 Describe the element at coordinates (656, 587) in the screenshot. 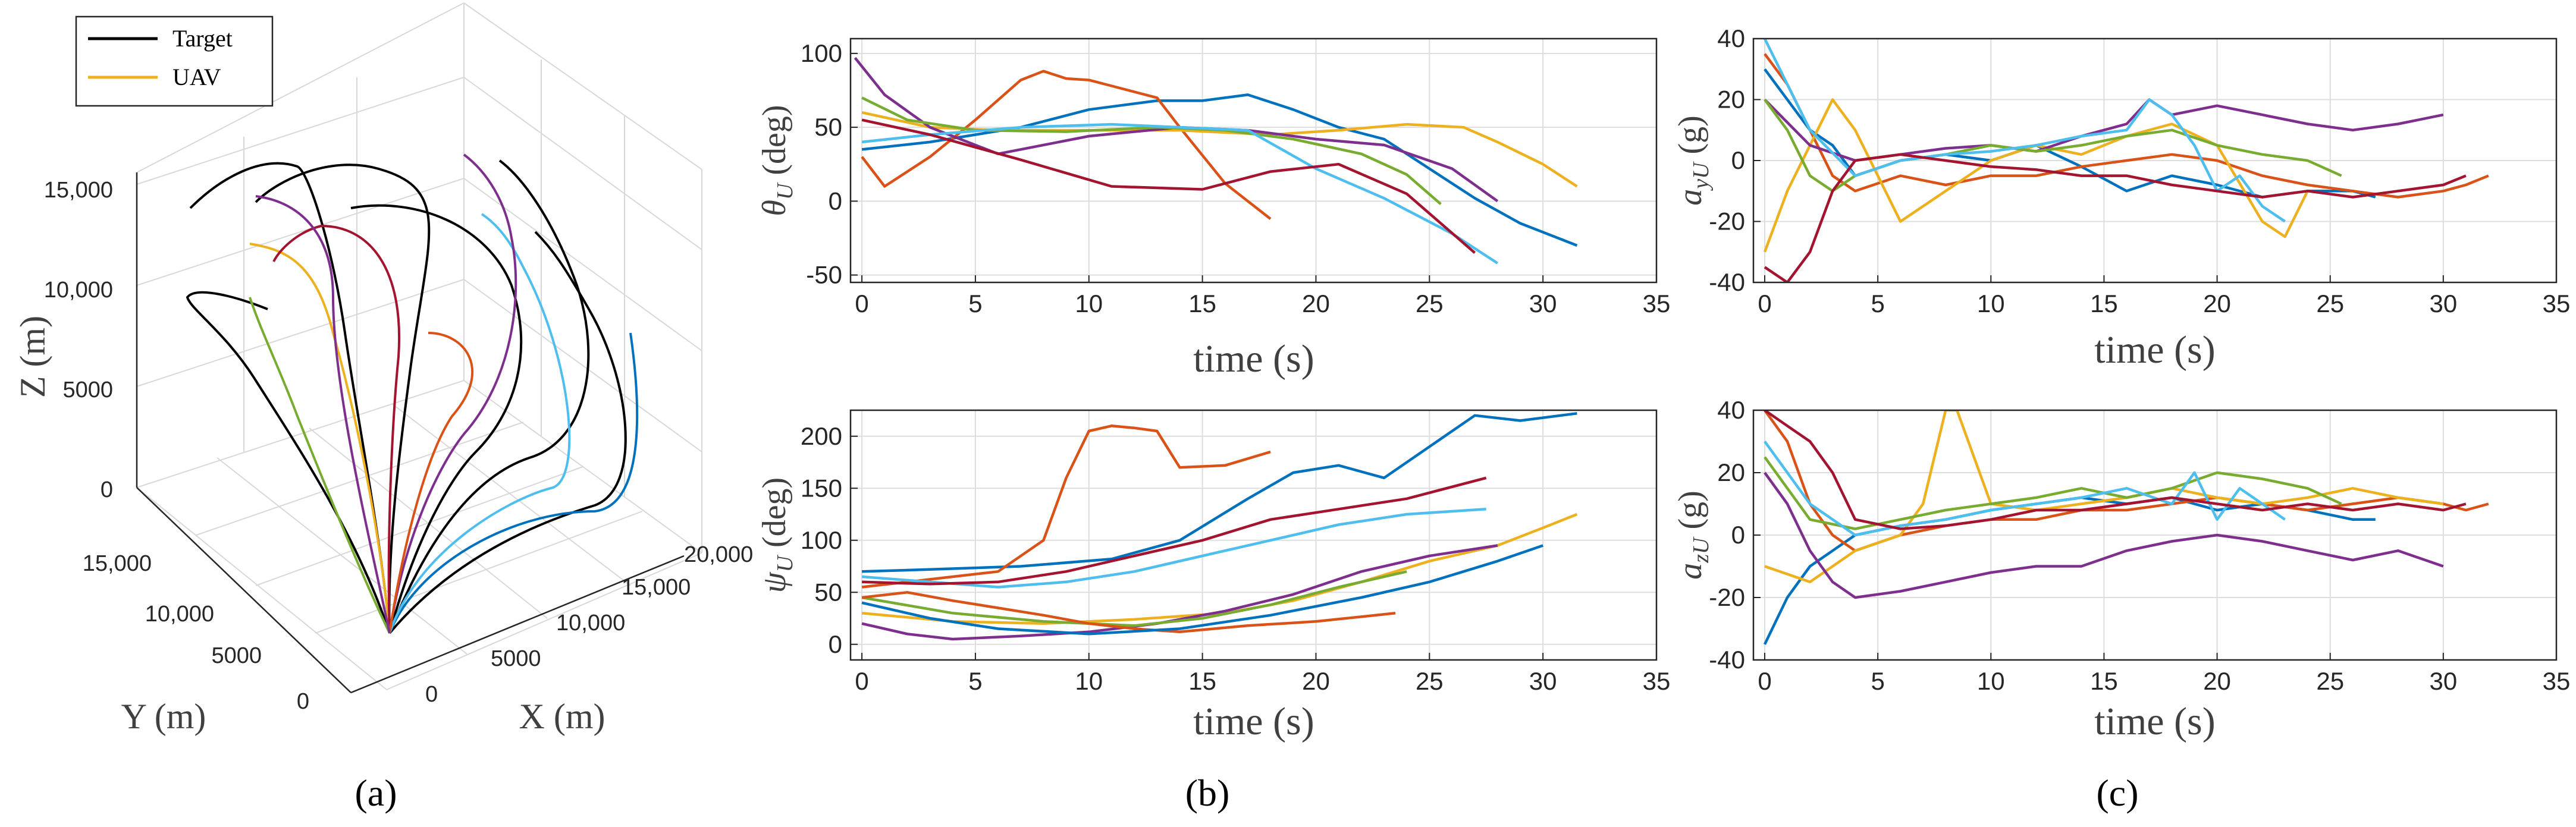

I see `x-tick-label: 15,000` at that location.